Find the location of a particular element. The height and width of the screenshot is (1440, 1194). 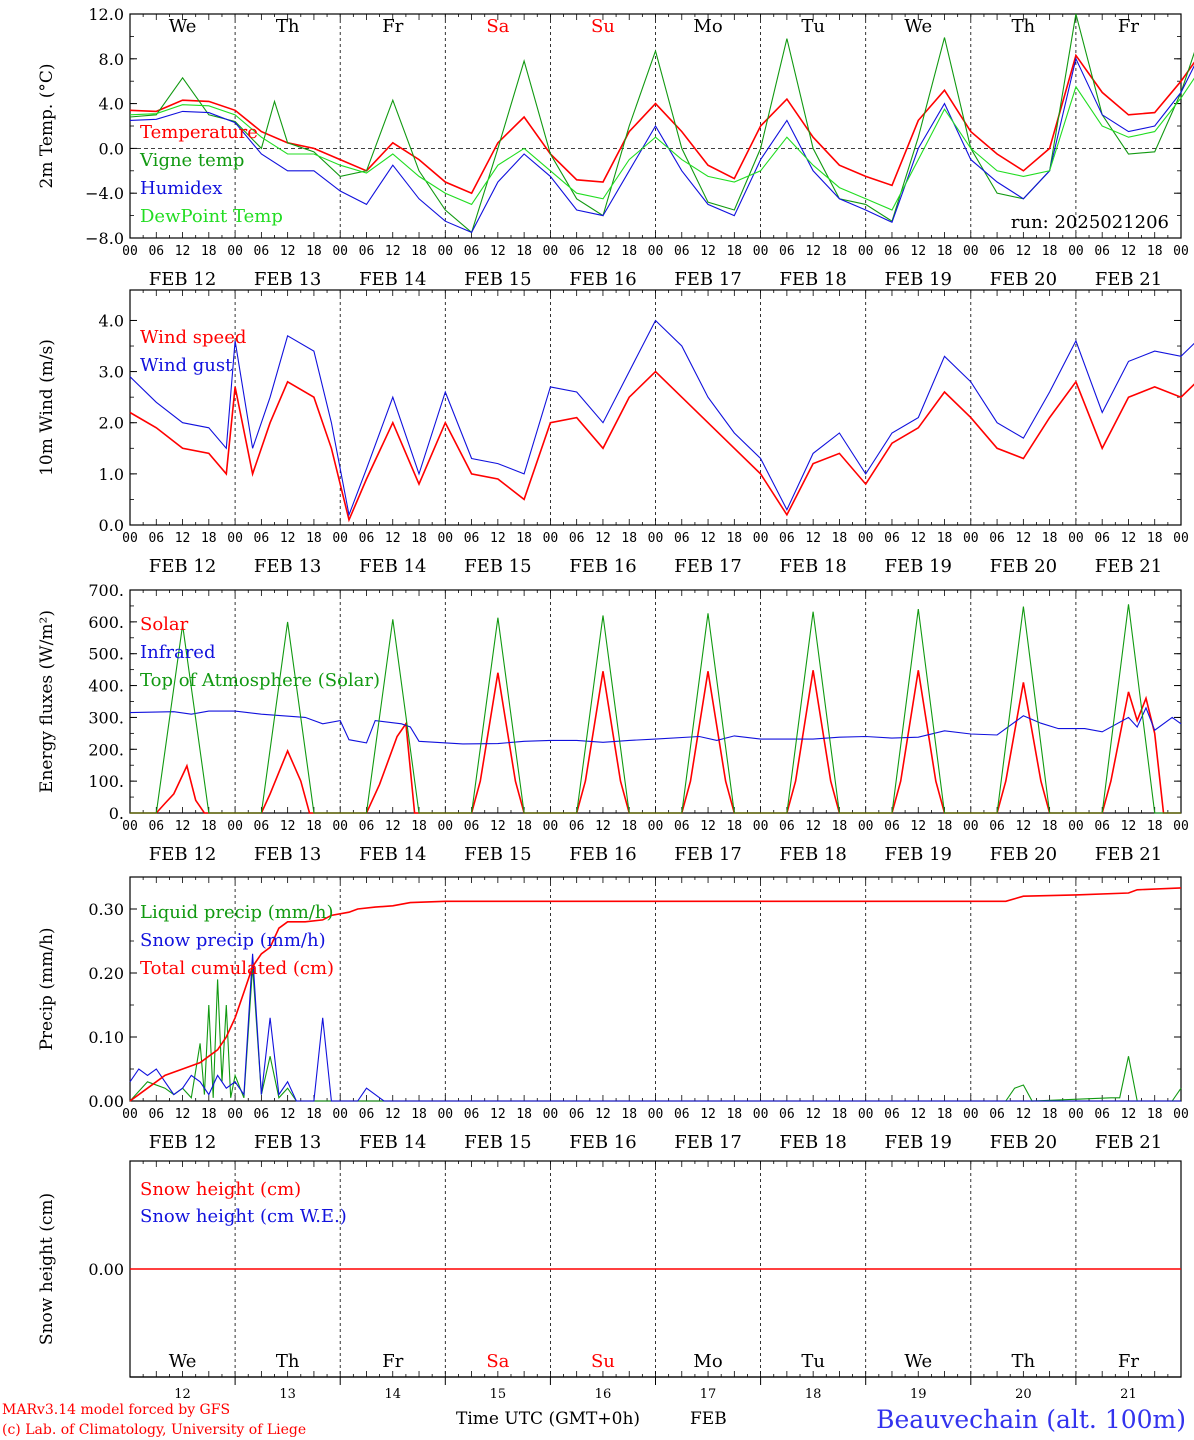

y-tick-label: 700. is located at coordinates (106, 590).